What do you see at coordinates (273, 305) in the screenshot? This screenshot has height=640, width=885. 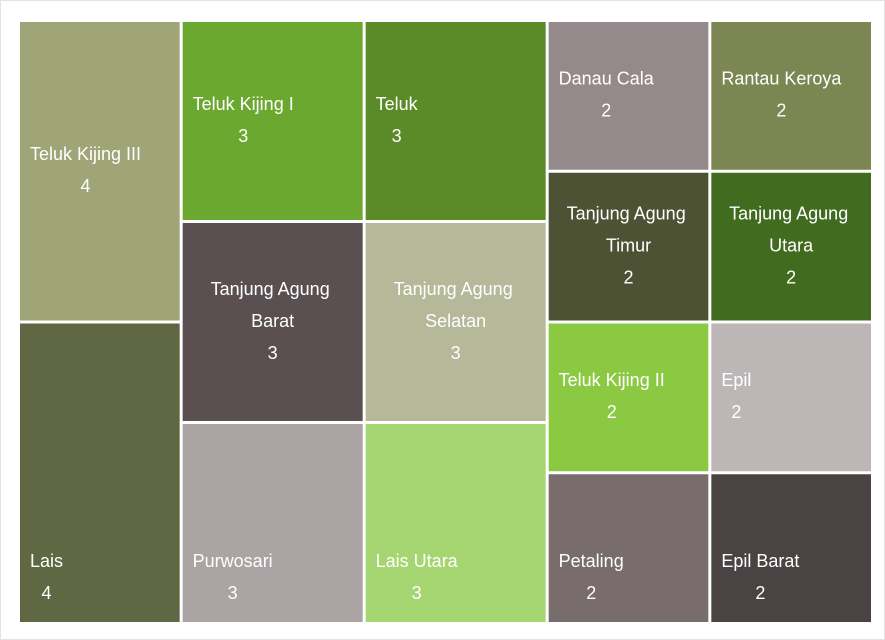 I see `cell-label: Tanjung Agung Barat` at bounding box center [273, 305].